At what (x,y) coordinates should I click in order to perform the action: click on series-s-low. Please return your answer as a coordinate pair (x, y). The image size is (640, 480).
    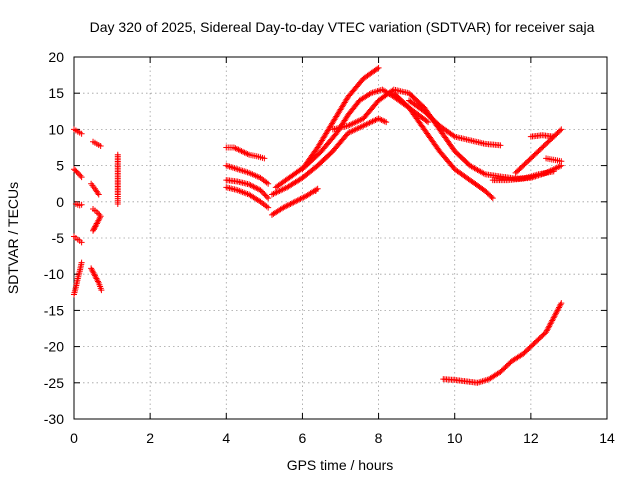
    Looking at the image, I should click on (294, 201).